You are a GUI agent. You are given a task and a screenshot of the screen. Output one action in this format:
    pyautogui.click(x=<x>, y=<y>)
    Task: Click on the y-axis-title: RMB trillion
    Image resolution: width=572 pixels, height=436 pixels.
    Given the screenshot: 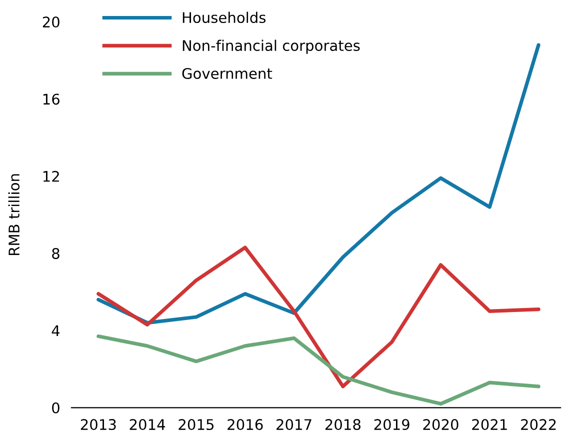 What is the action you would take?
    pyautogui.click(x=14, y=215)
    